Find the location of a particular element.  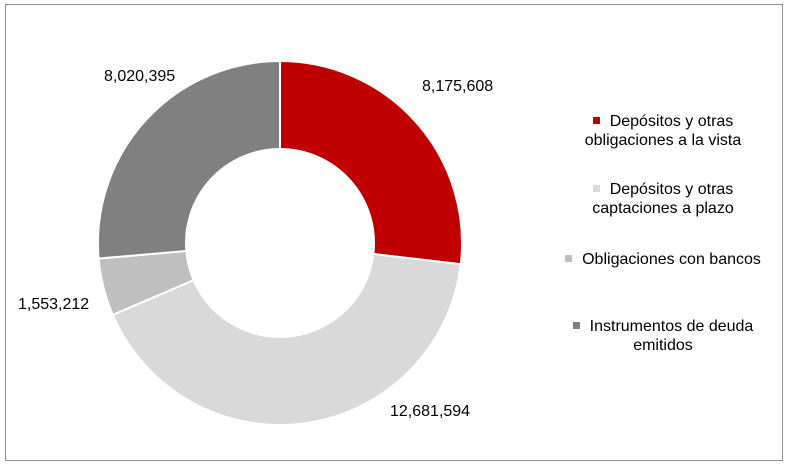

legend-swatch-instrumentos is located at coordinates (576, 325).